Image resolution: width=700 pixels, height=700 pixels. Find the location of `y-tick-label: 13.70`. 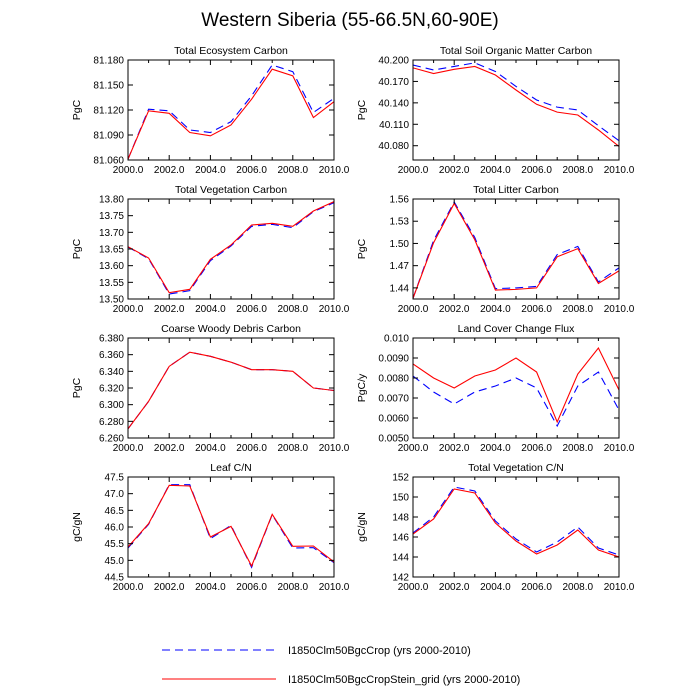

y-tick-label: 13.70 is located at coordinates (111, 233).